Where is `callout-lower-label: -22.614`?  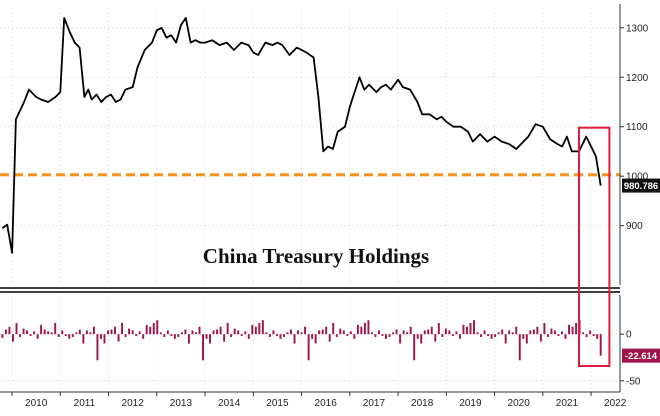
callout-lower-label: -22.614 is located at coordinates (641, 356).